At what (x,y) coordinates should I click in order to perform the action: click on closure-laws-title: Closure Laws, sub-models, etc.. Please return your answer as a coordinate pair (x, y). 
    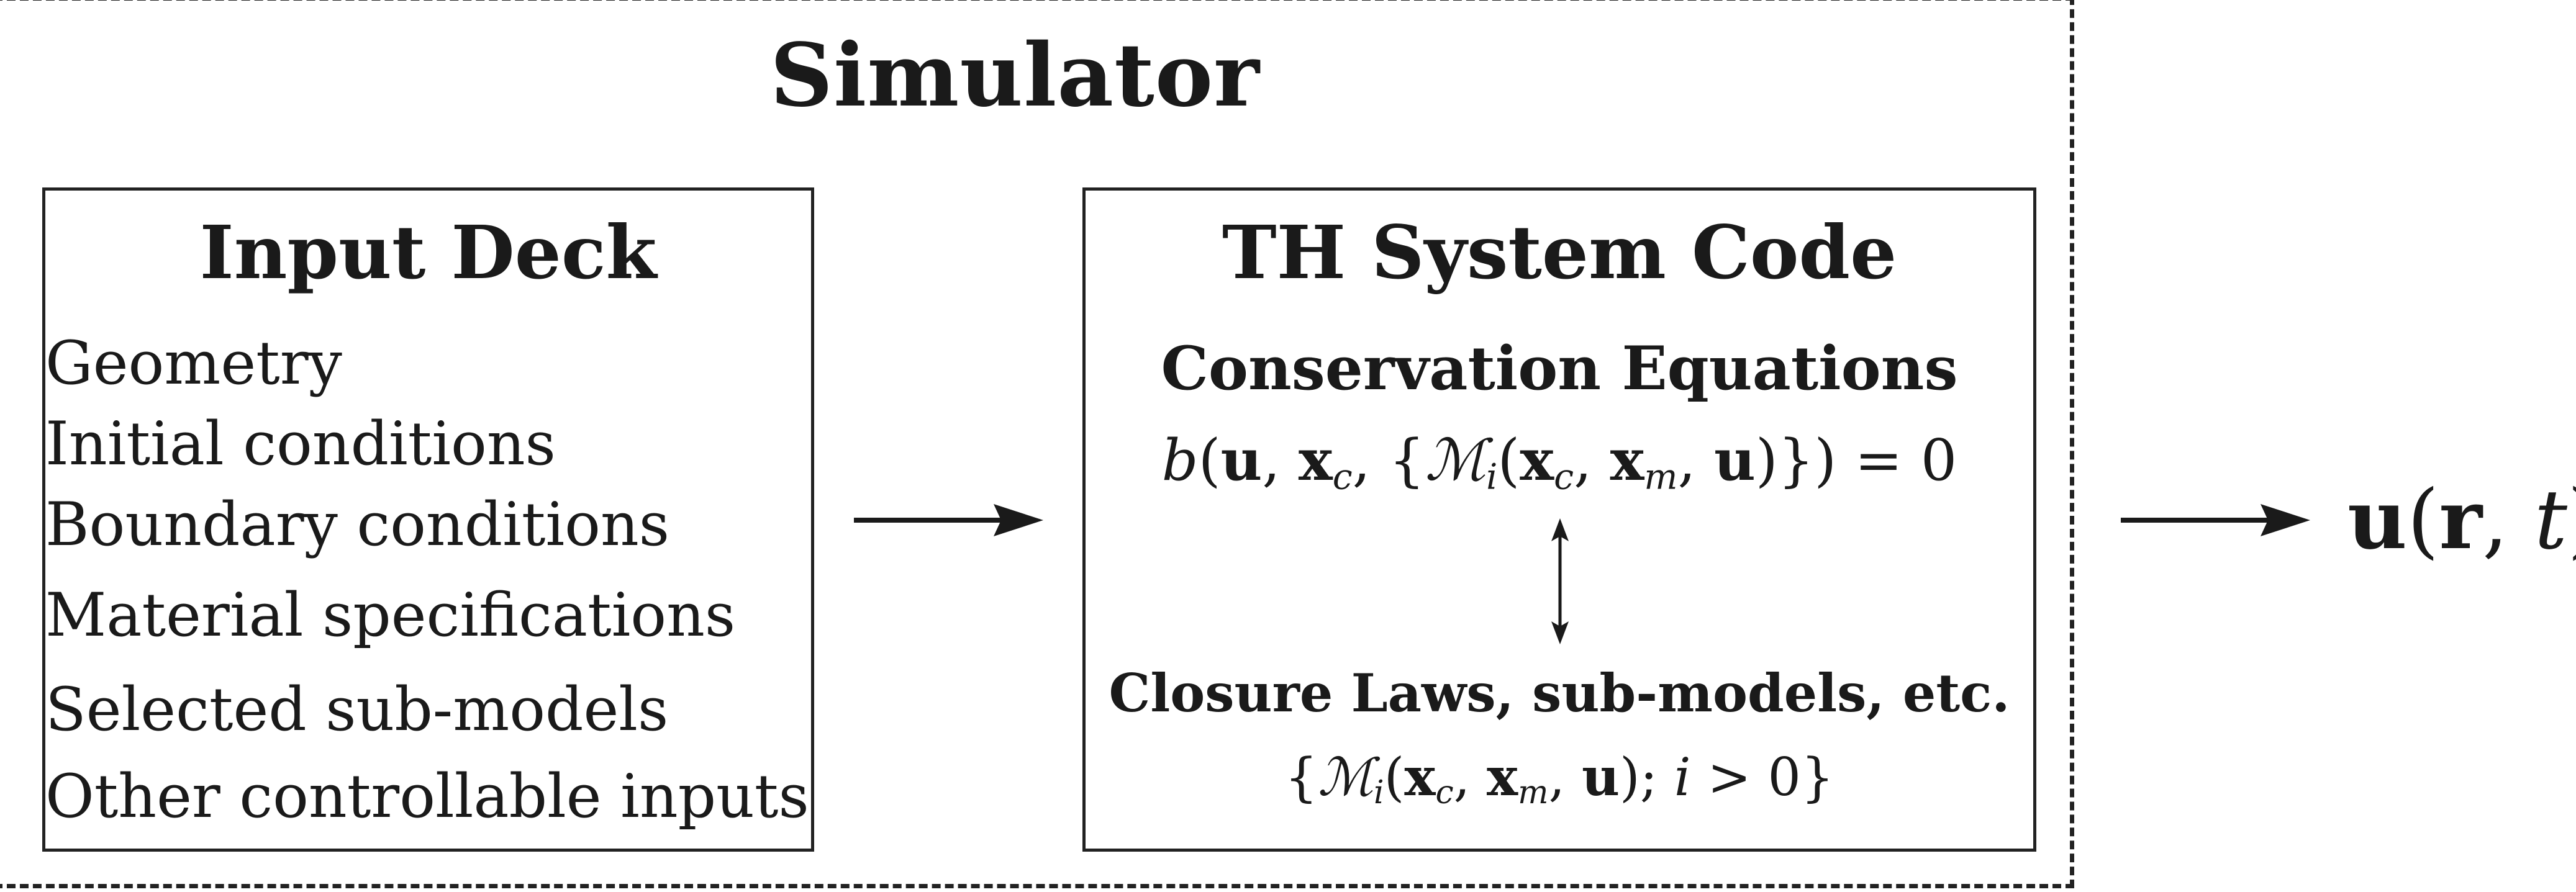
    Looking at the image, I should click on (1559, 693).